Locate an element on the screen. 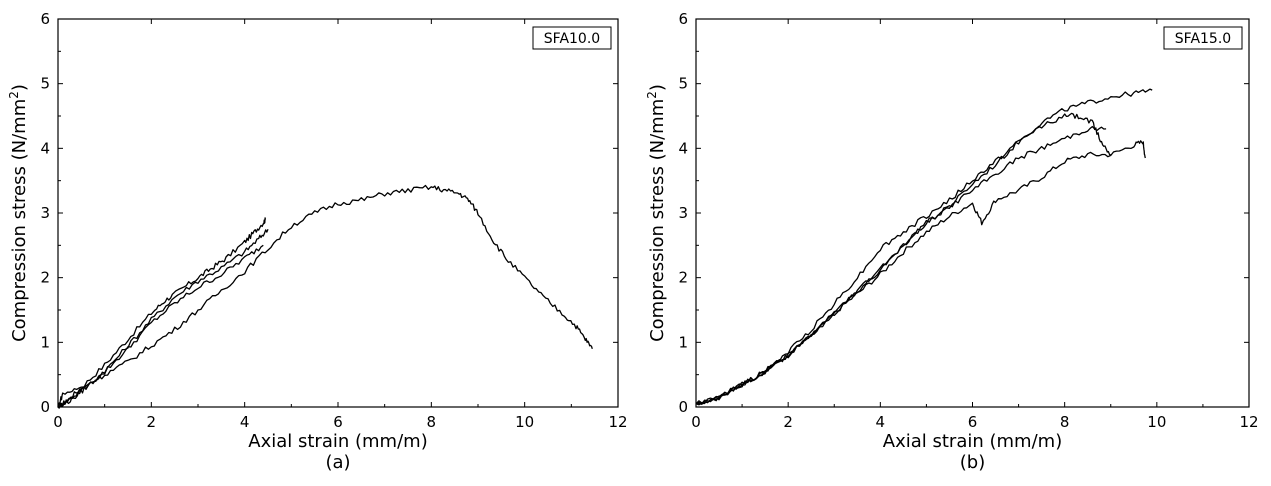  panel-label: (b) is located at coordinates (972, 462).